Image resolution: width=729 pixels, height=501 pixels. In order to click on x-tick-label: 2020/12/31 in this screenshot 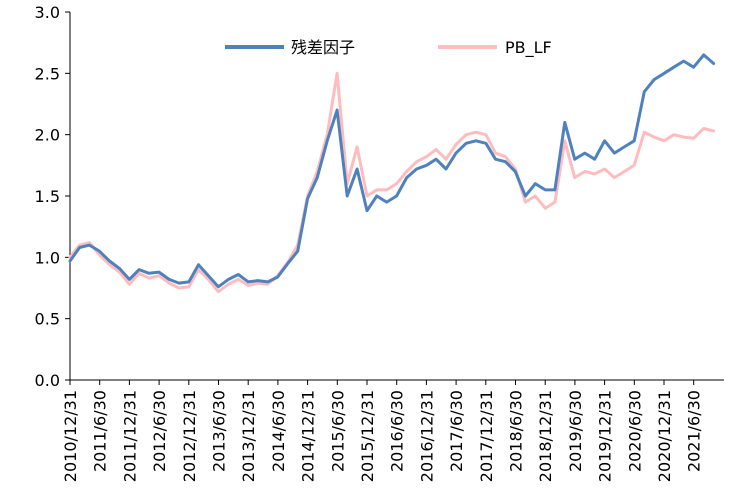, I will do `click(664, 436)`.